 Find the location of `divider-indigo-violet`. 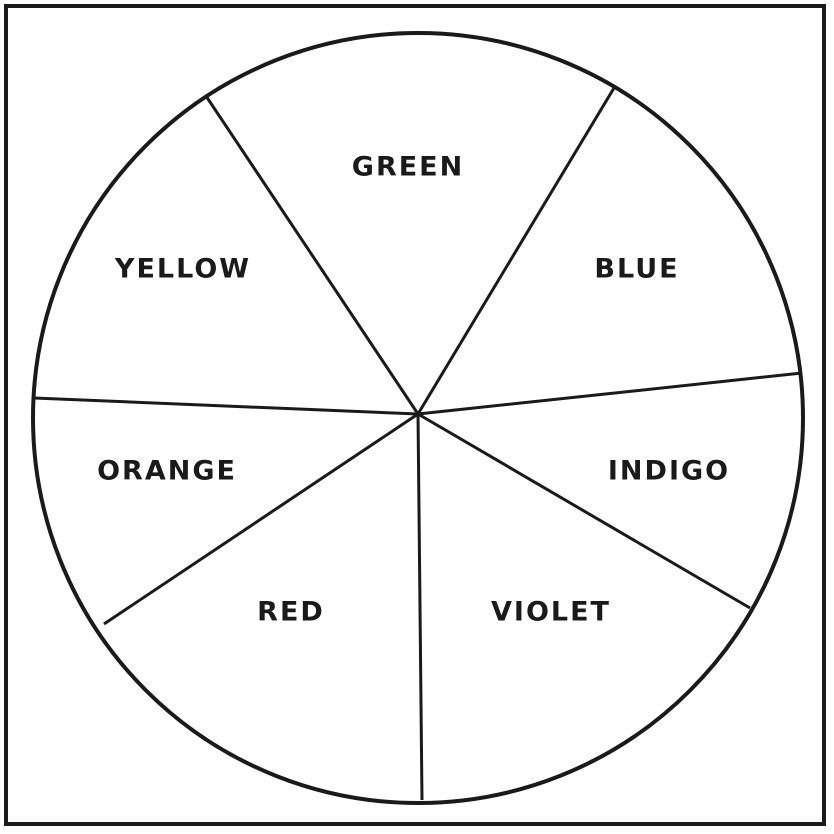

divider-indigo-violet is located at coordinates (584, 511).